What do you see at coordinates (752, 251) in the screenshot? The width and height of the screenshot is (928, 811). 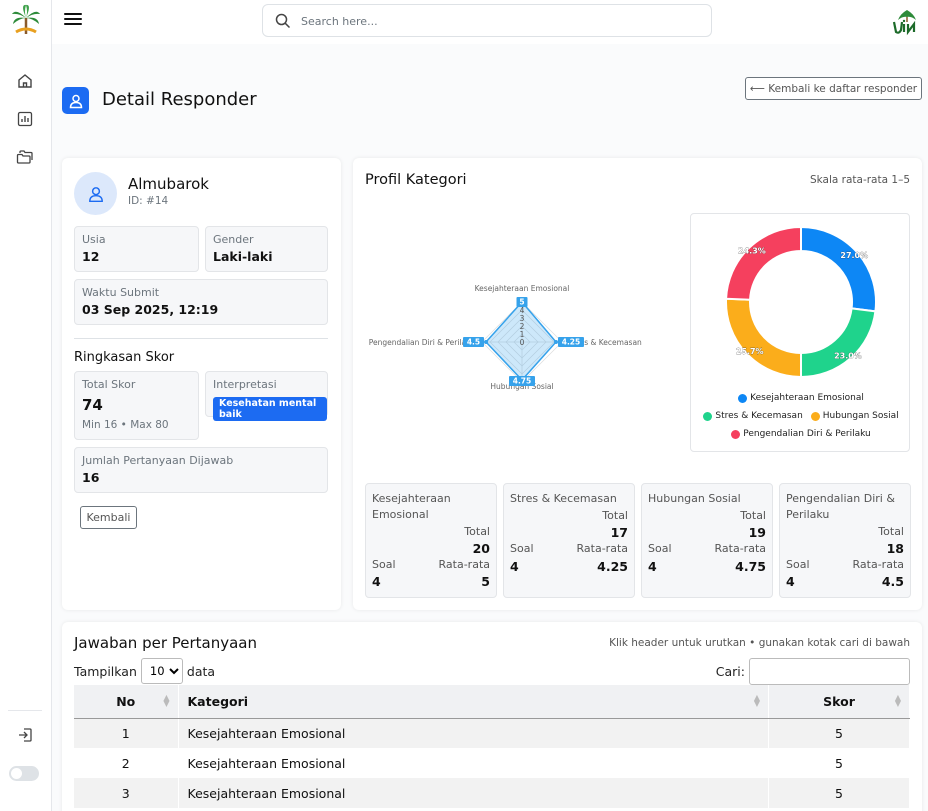 I see `donut-slice-label: 24.3%` at bounding box center [752, 251].